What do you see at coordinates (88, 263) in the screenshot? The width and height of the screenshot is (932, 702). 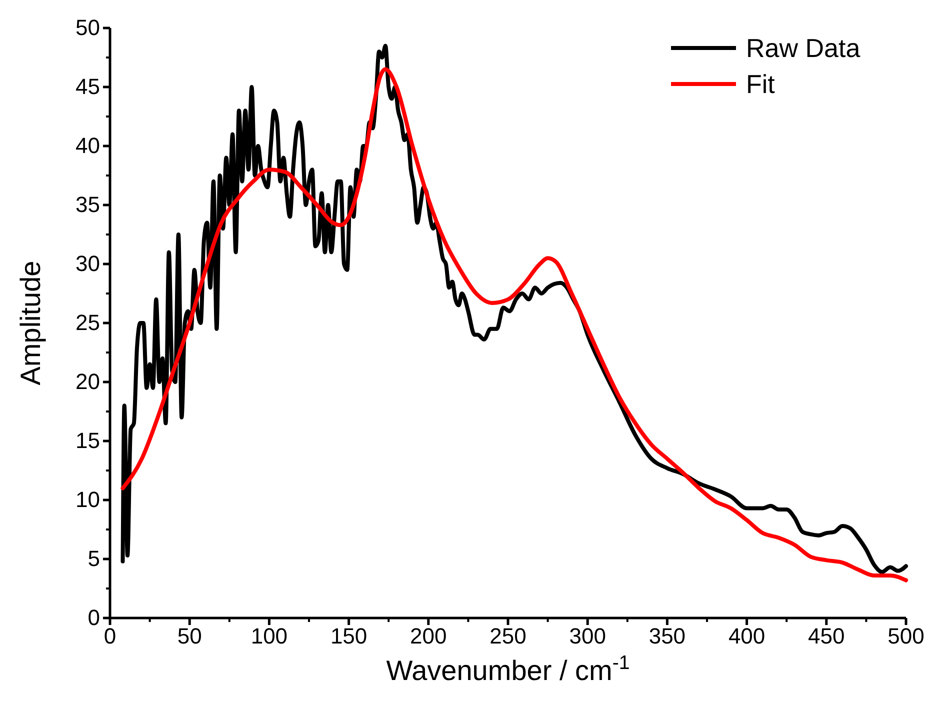 I see `y-tick-label: 30` at bounding box center [88, 263].